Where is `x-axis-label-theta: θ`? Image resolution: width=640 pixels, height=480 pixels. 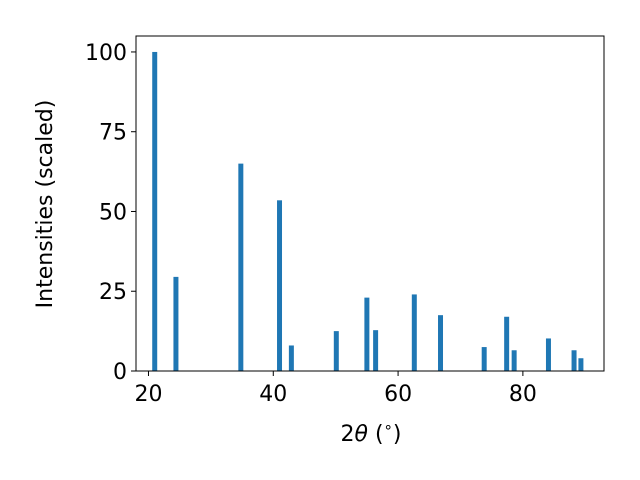
x-axis-label-theta: θ is located at coordinates (361, 434).